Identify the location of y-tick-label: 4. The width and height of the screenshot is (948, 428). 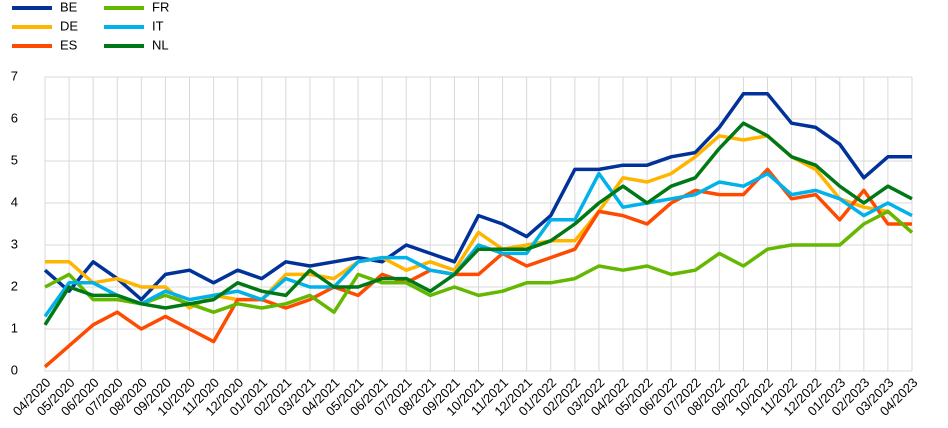
(14, 201).